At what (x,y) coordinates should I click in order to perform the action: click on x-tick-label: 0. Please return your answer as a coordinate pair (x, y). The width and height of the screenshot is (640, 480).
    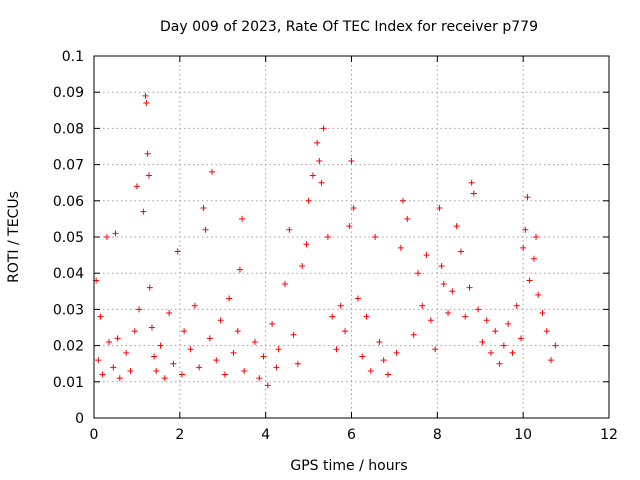
    Looking at the image, I should click on (94, 435).